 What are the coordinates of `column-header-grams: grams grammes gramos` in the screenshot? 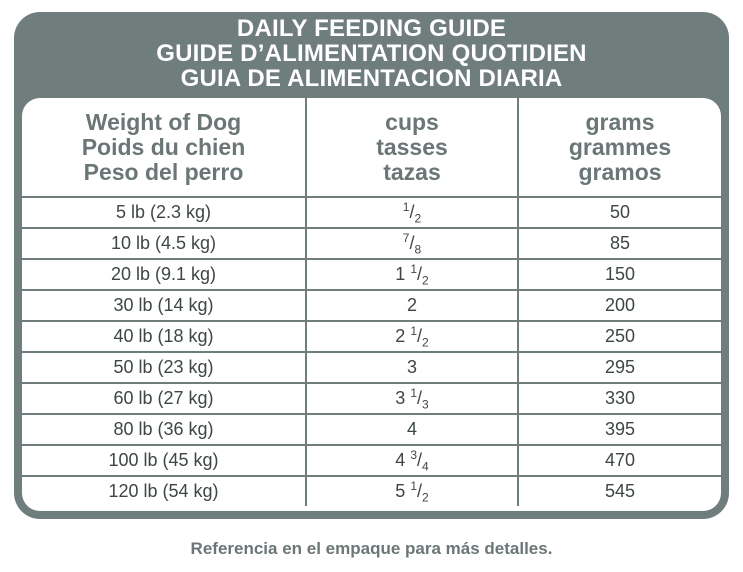 It's located at (619, 148).